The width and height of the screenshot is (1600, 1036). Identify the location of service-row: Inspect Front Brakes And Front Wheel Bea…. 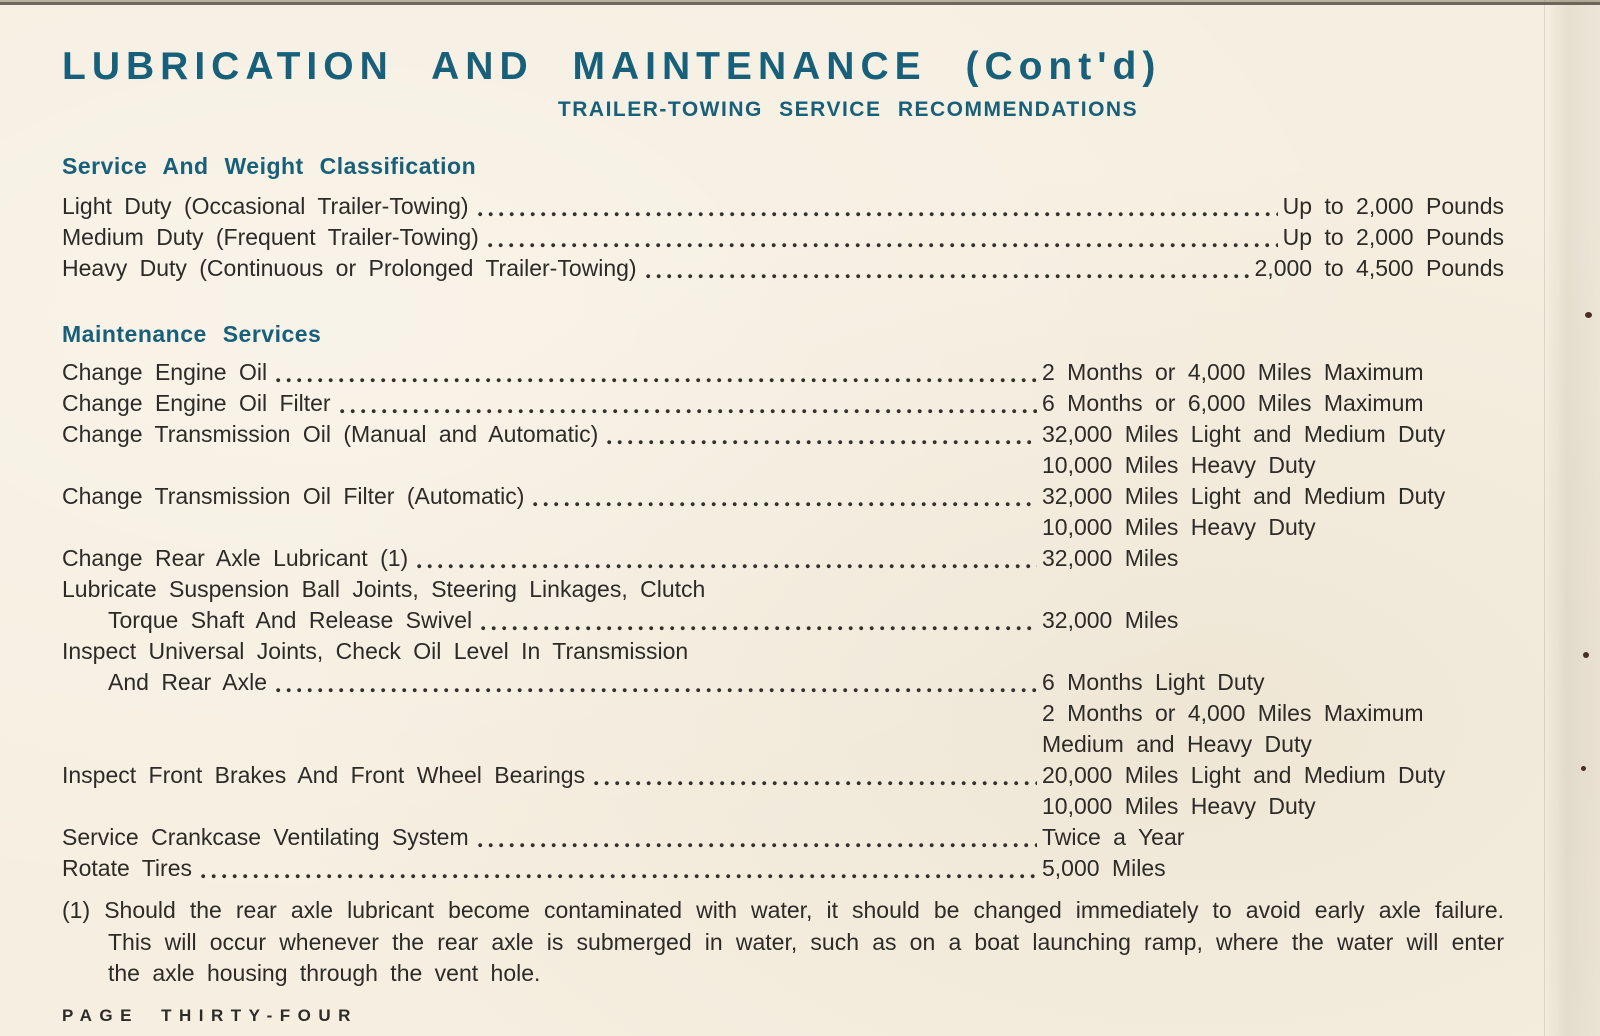
(783, 791).